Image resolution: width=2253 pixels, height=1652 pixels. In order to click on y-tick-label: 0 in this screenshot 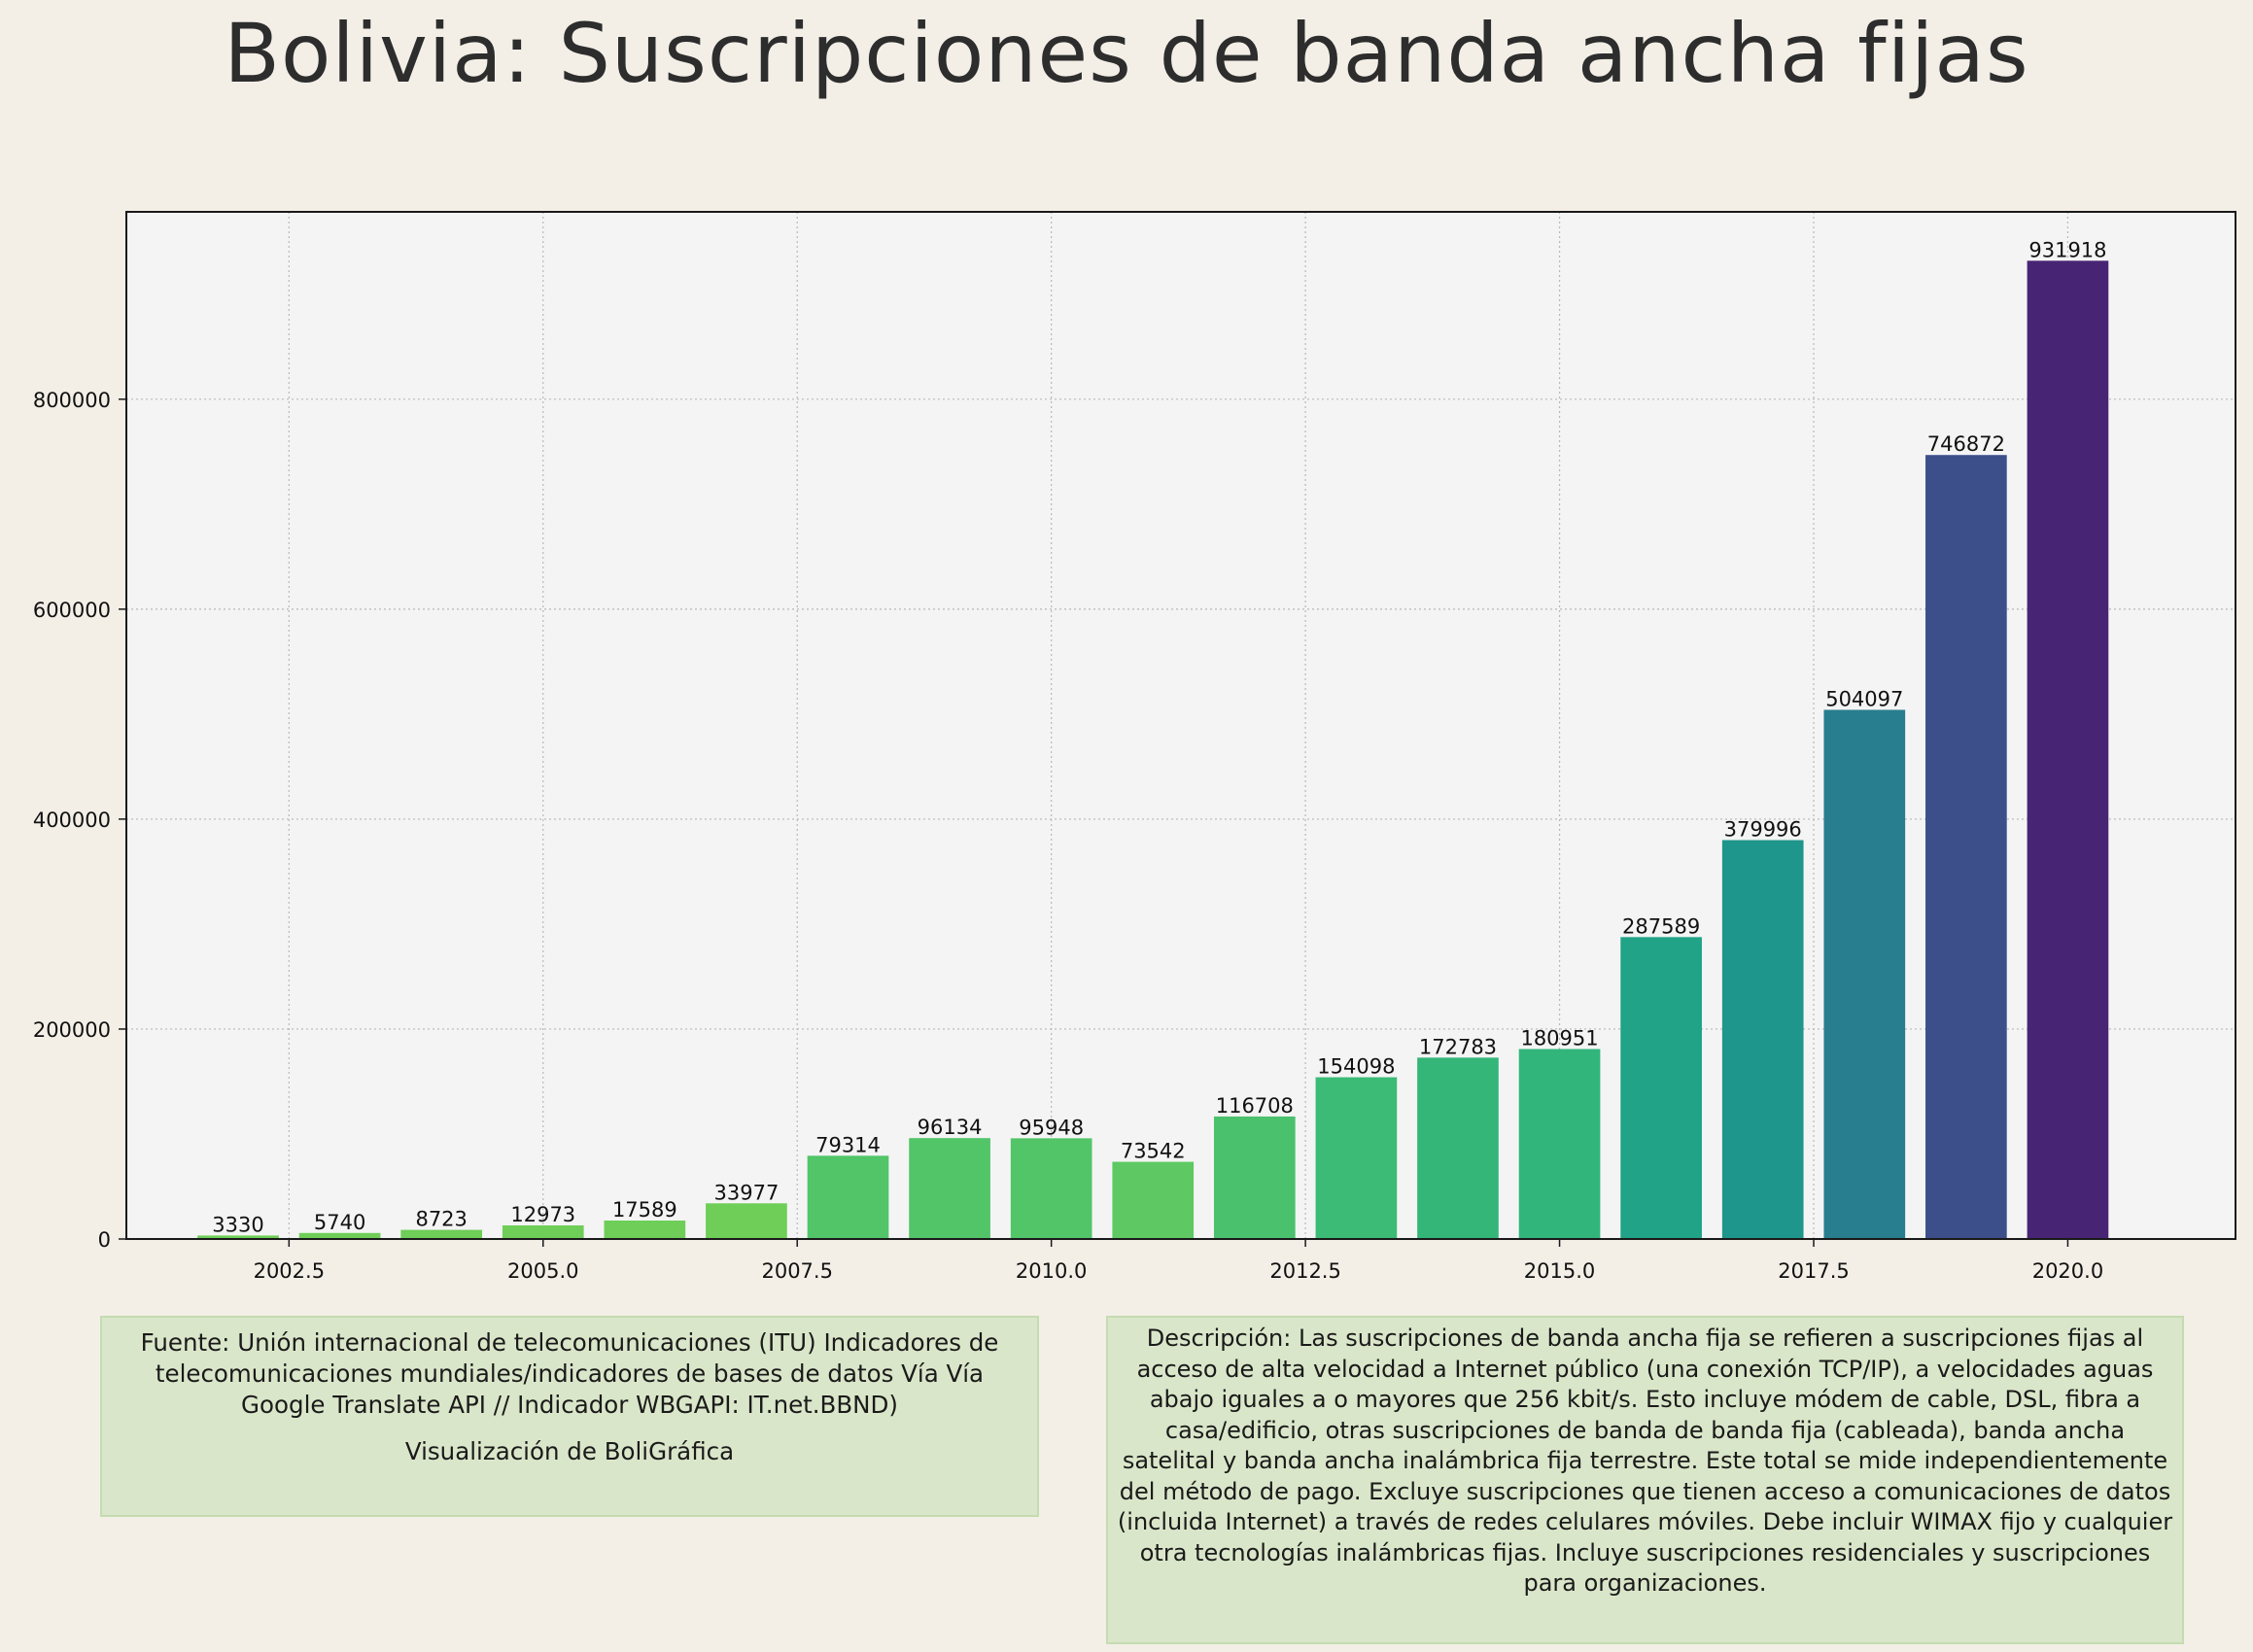, I will do `click(105, 1240)`.